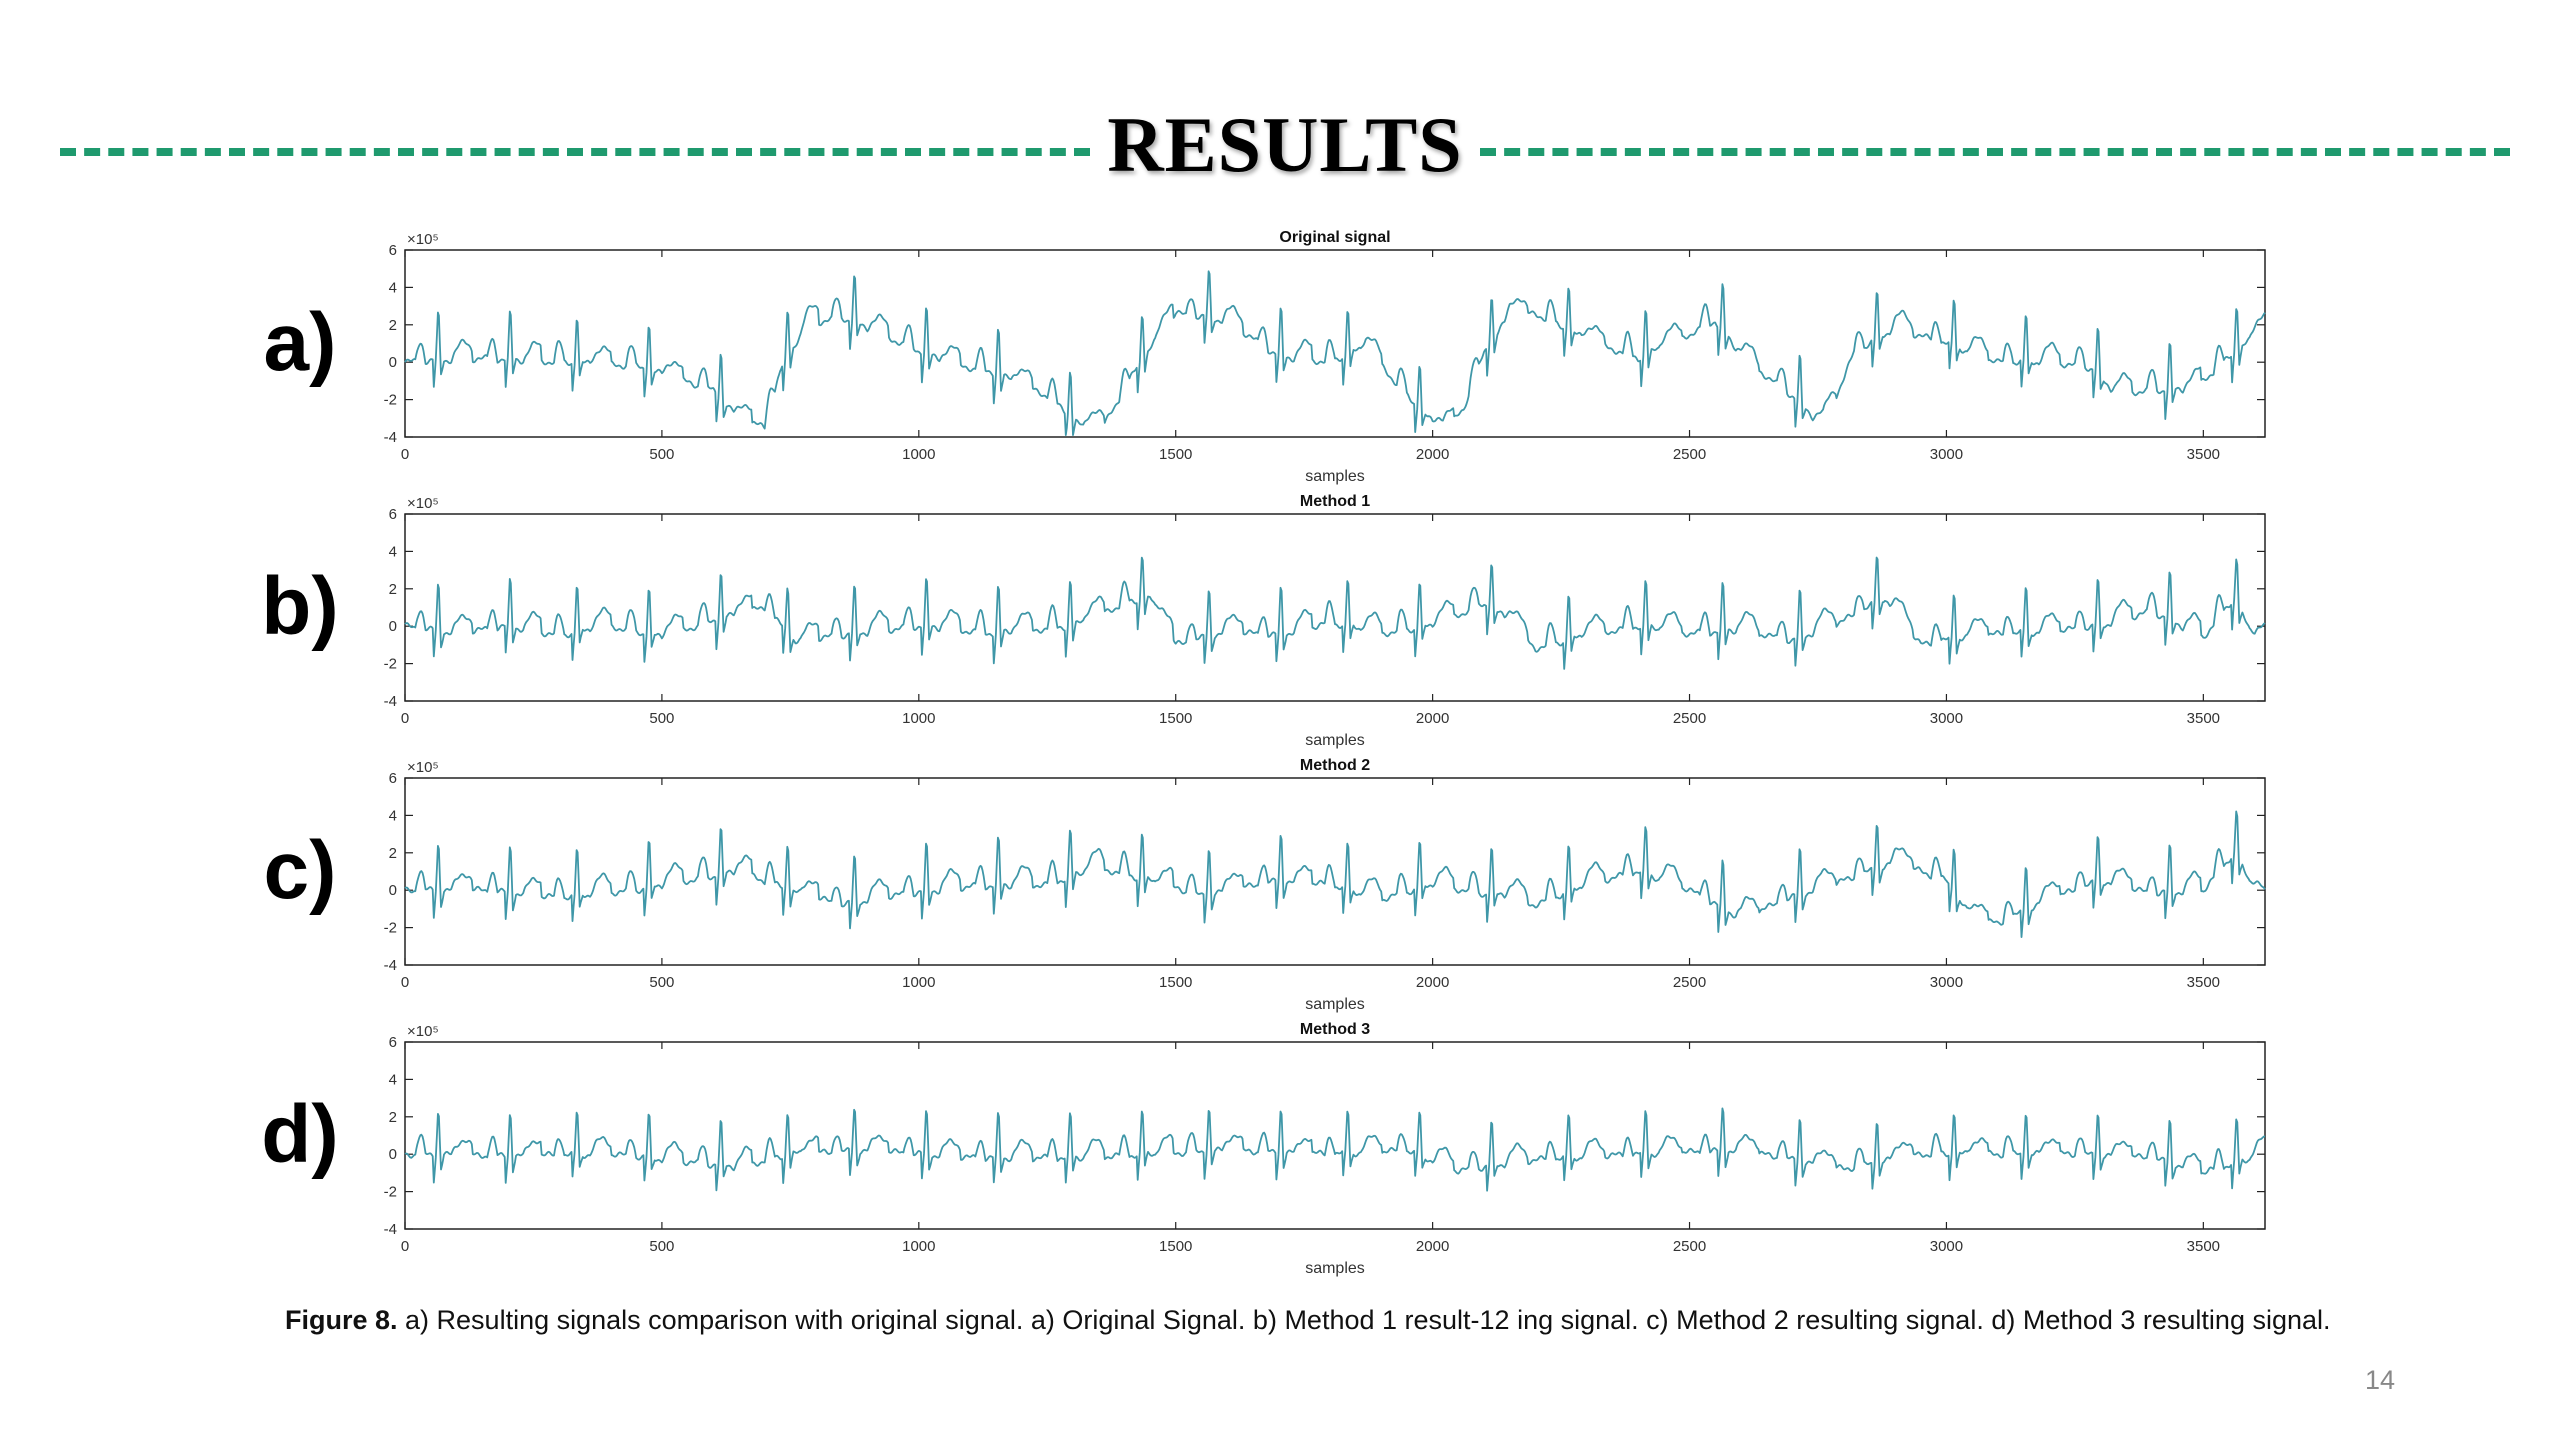  What do you see at coordinates (341, 1320) in the screenshot?
I see `figure-caption-label: Figure 8.` at bounding box center [341, 1320].